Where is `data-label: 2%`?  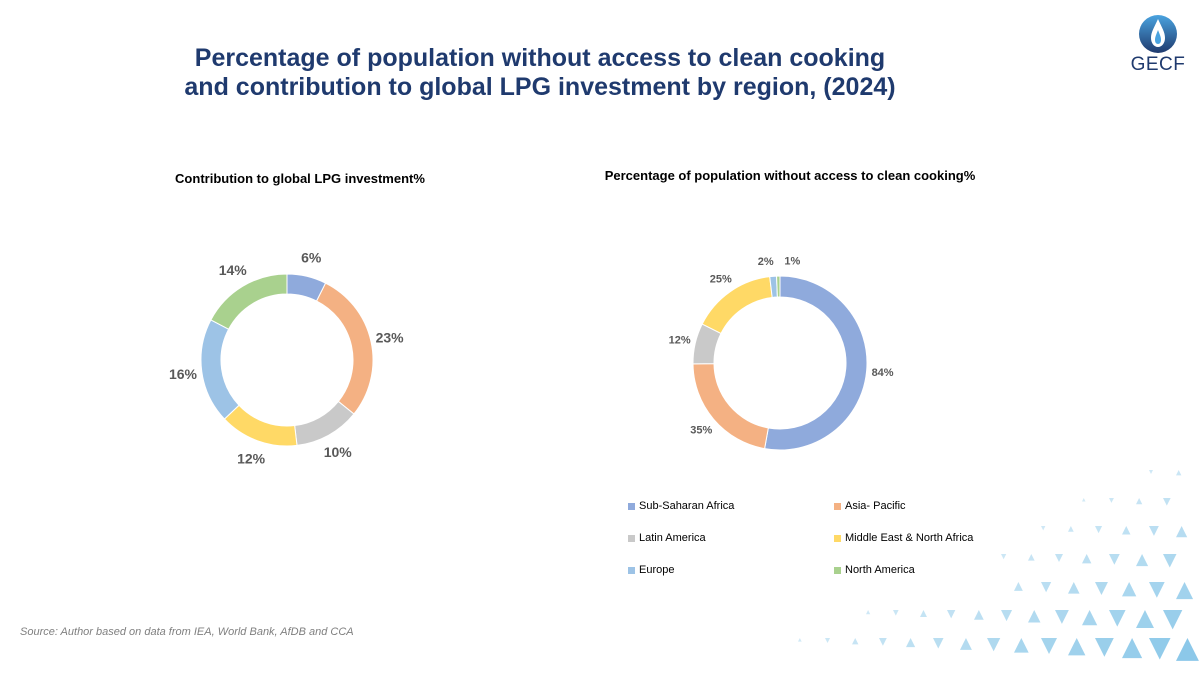
data-label: 2% is located at coordinates (766, 262).